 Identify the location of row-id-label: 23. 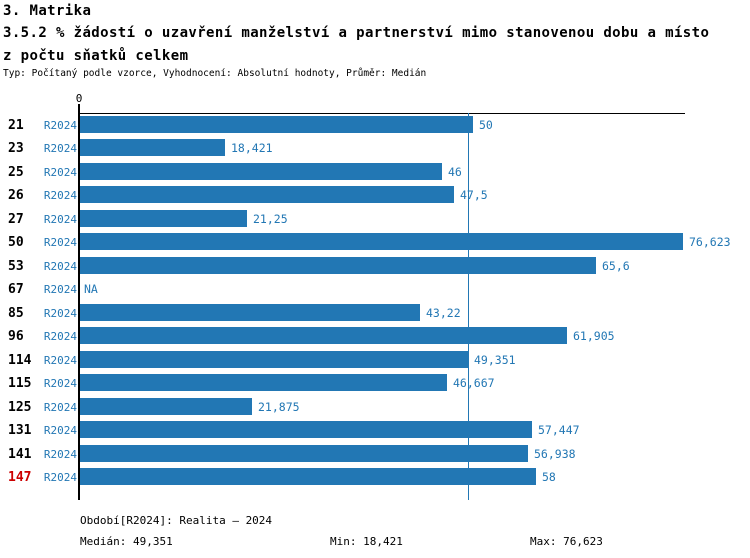
(16, 149).